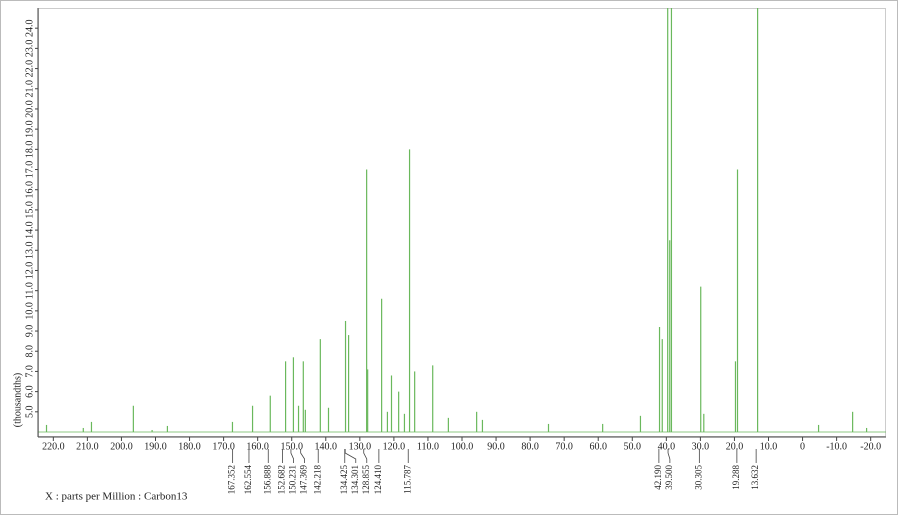 Image resolution: width=898 pixels, height=515 pixels. What do you see at coordinates (428, 446) in the screenshot?
I see `x-tick-label: 110.0` at bounding box center [428, 446].